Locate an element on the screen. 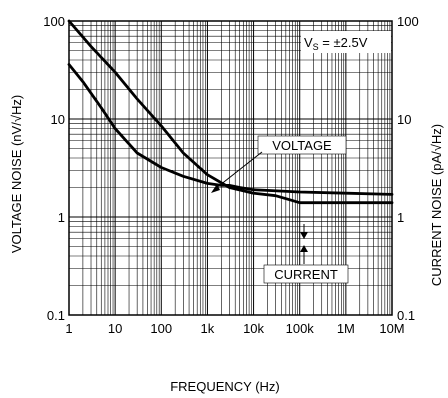 This screenshot has height=398, width=448. voltage-arrowhead is located at coordinates (215, 188).